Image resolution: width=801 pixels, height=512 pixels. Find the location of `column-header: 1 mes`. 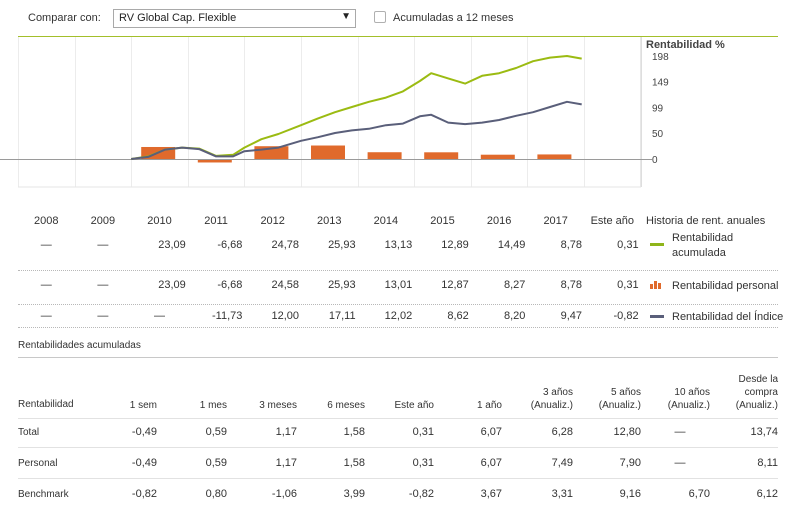

column-header: 1 mes is located at coordinates (213, 405).